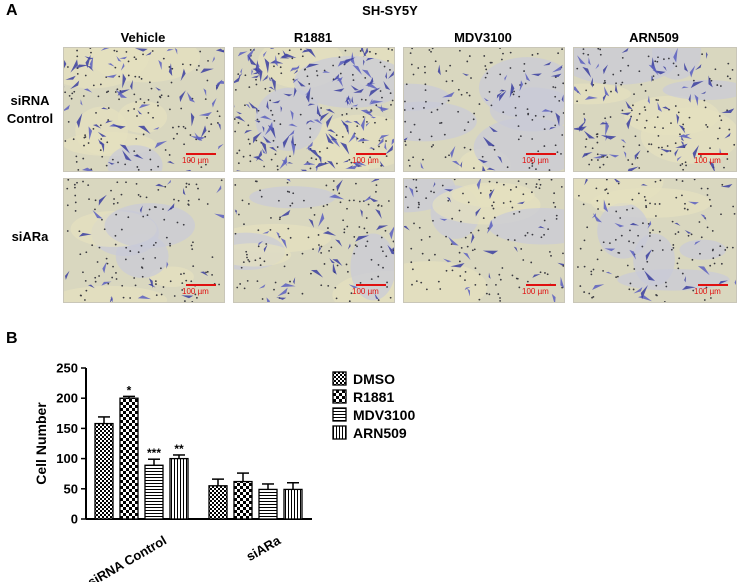 The width and height of the screenshot is (743, 582). What do you see at coordinates (104, 471) in the screenshot?
I see `bar-dmso-sirna-control` at bounding box center [104, 471].